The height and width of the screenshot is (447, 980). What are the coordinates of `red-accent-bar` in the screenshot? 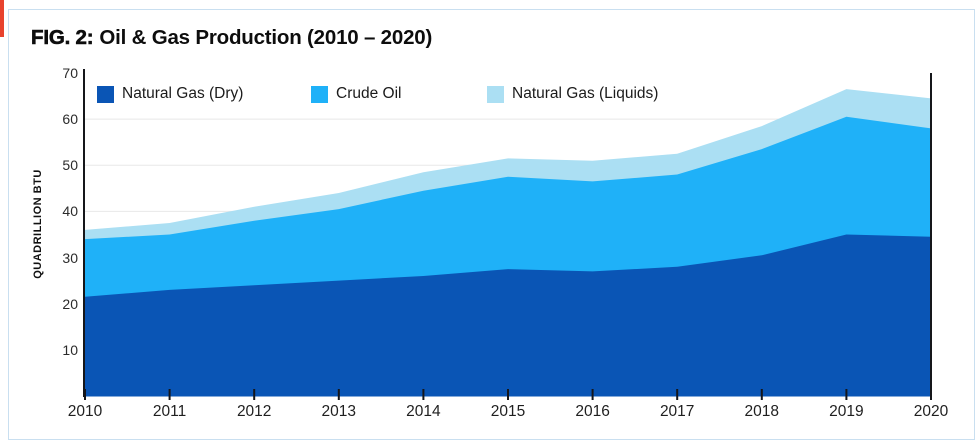 It's located at (2, 18).